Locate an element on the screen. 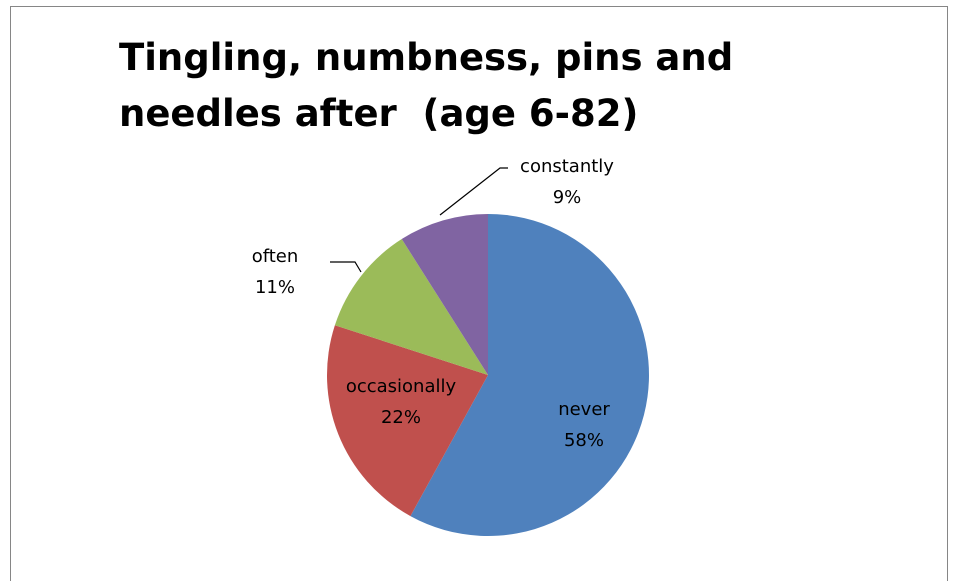 Image resolution: width=957 pixels, height=581 pixels. pie-slice-occasionally is located at coordinates (407, 421).